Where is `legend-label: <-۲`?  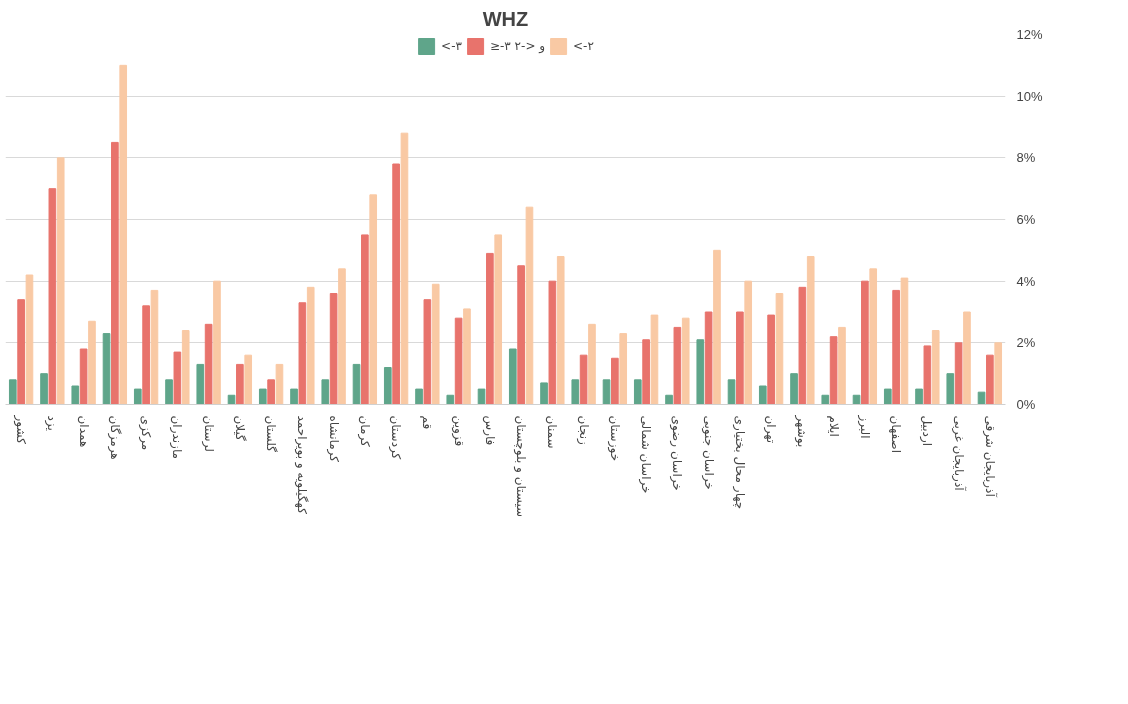 legend-label: <-۲ is located at coordinates (583, 46).